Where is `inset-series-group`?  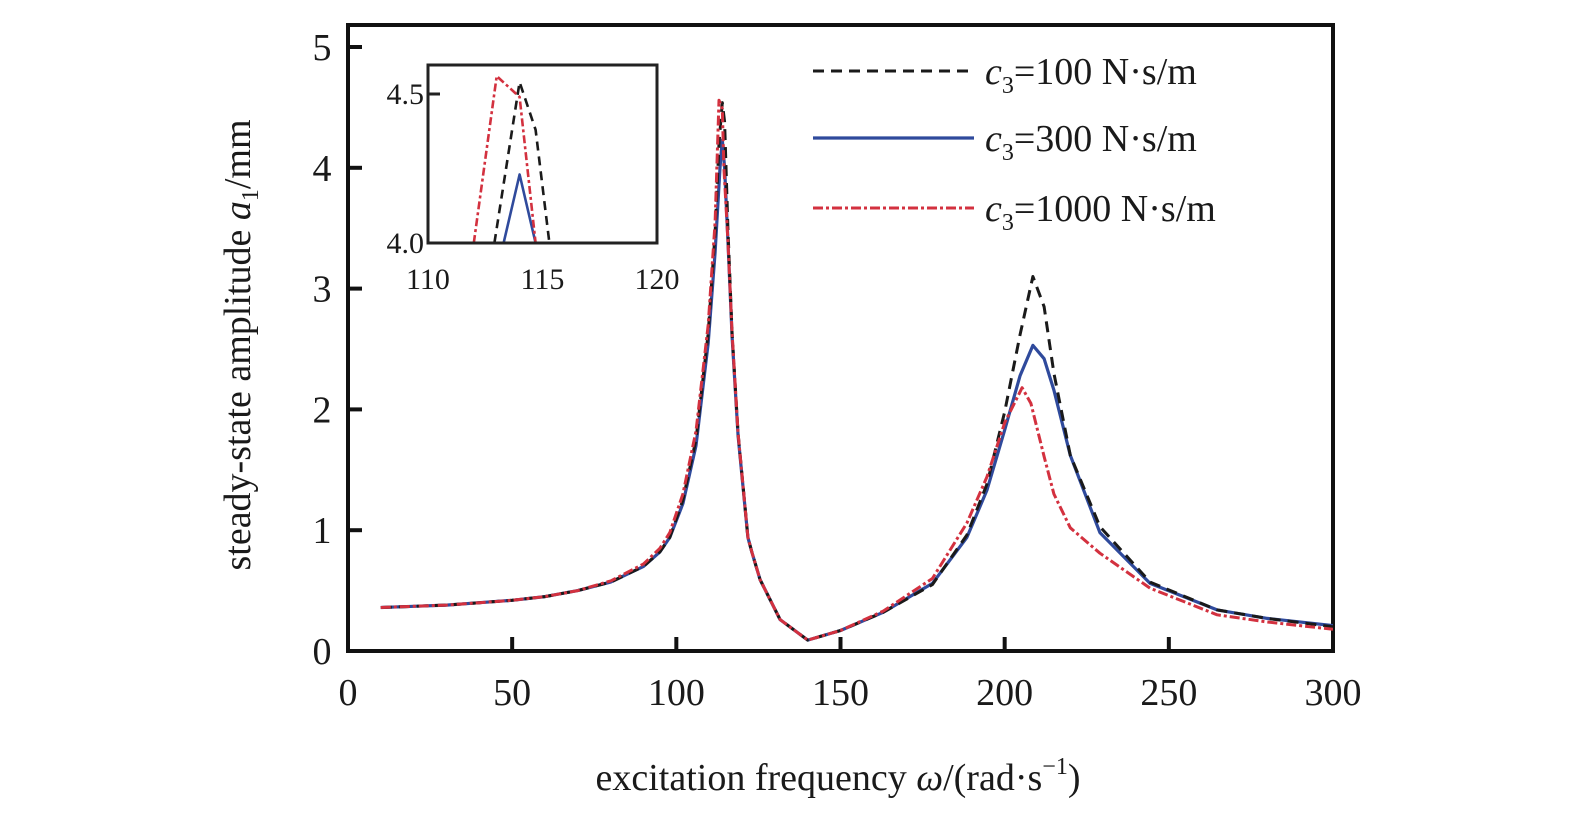 inset-series-group is located at coordinates (511, 158).